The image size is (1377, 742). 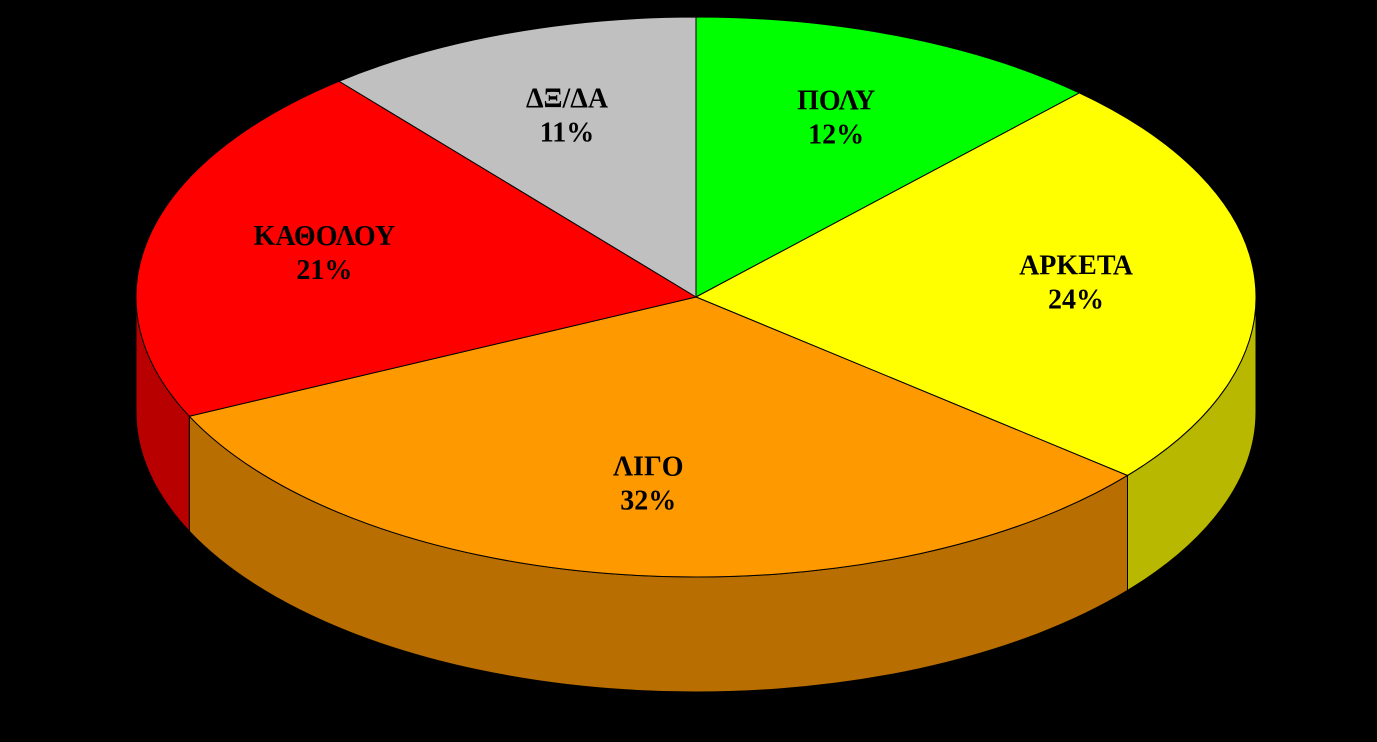 I want to click on slice-label: ΔΞ/ΔΑ, so click(x=567, y=98).